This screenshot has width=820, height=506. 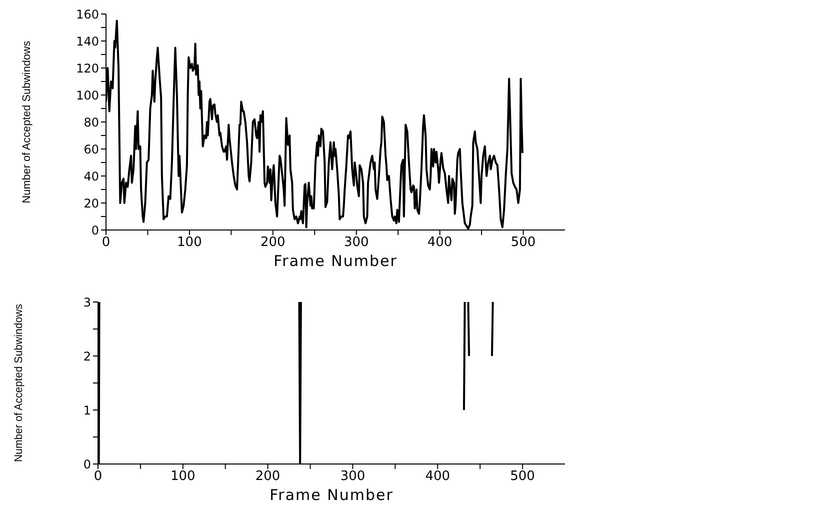 What do you see at coordinates (91, 176) in the screenshot?
I see `y-tick-label: 40` at bounding box center [91, 176].